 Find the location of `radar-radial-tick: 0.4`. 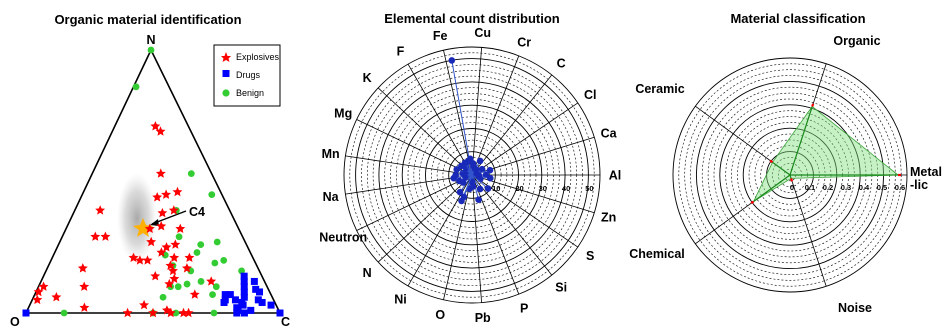

radar-radial-tick: 0.4 is located at coordinates (864, 187).